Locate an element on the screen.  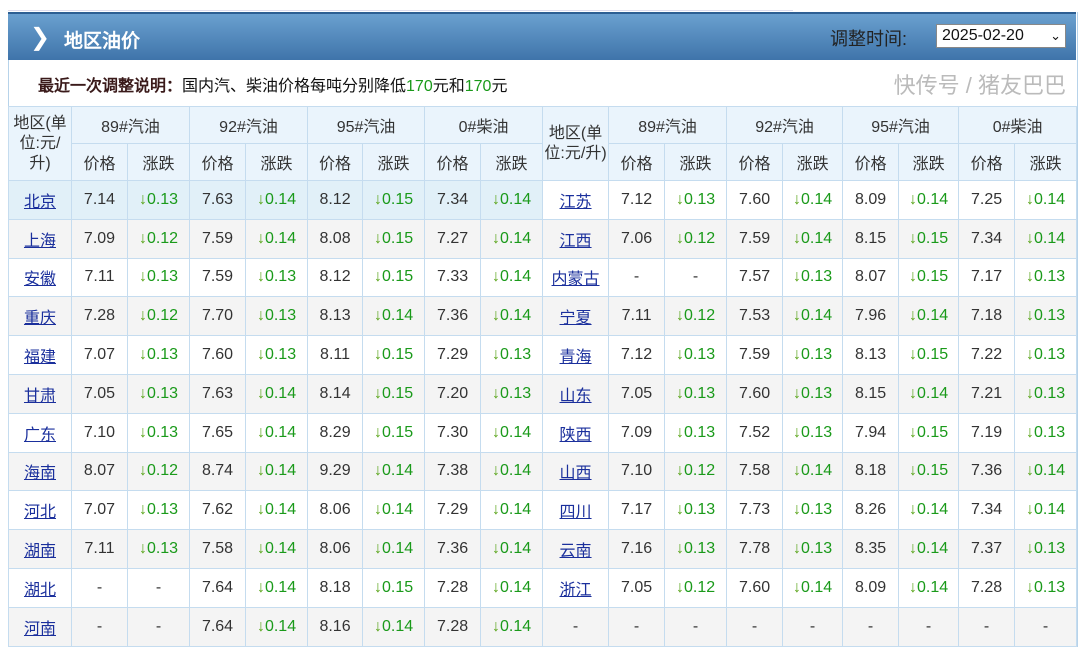
region-cell: 青海 is located at coordinates (576, 355).